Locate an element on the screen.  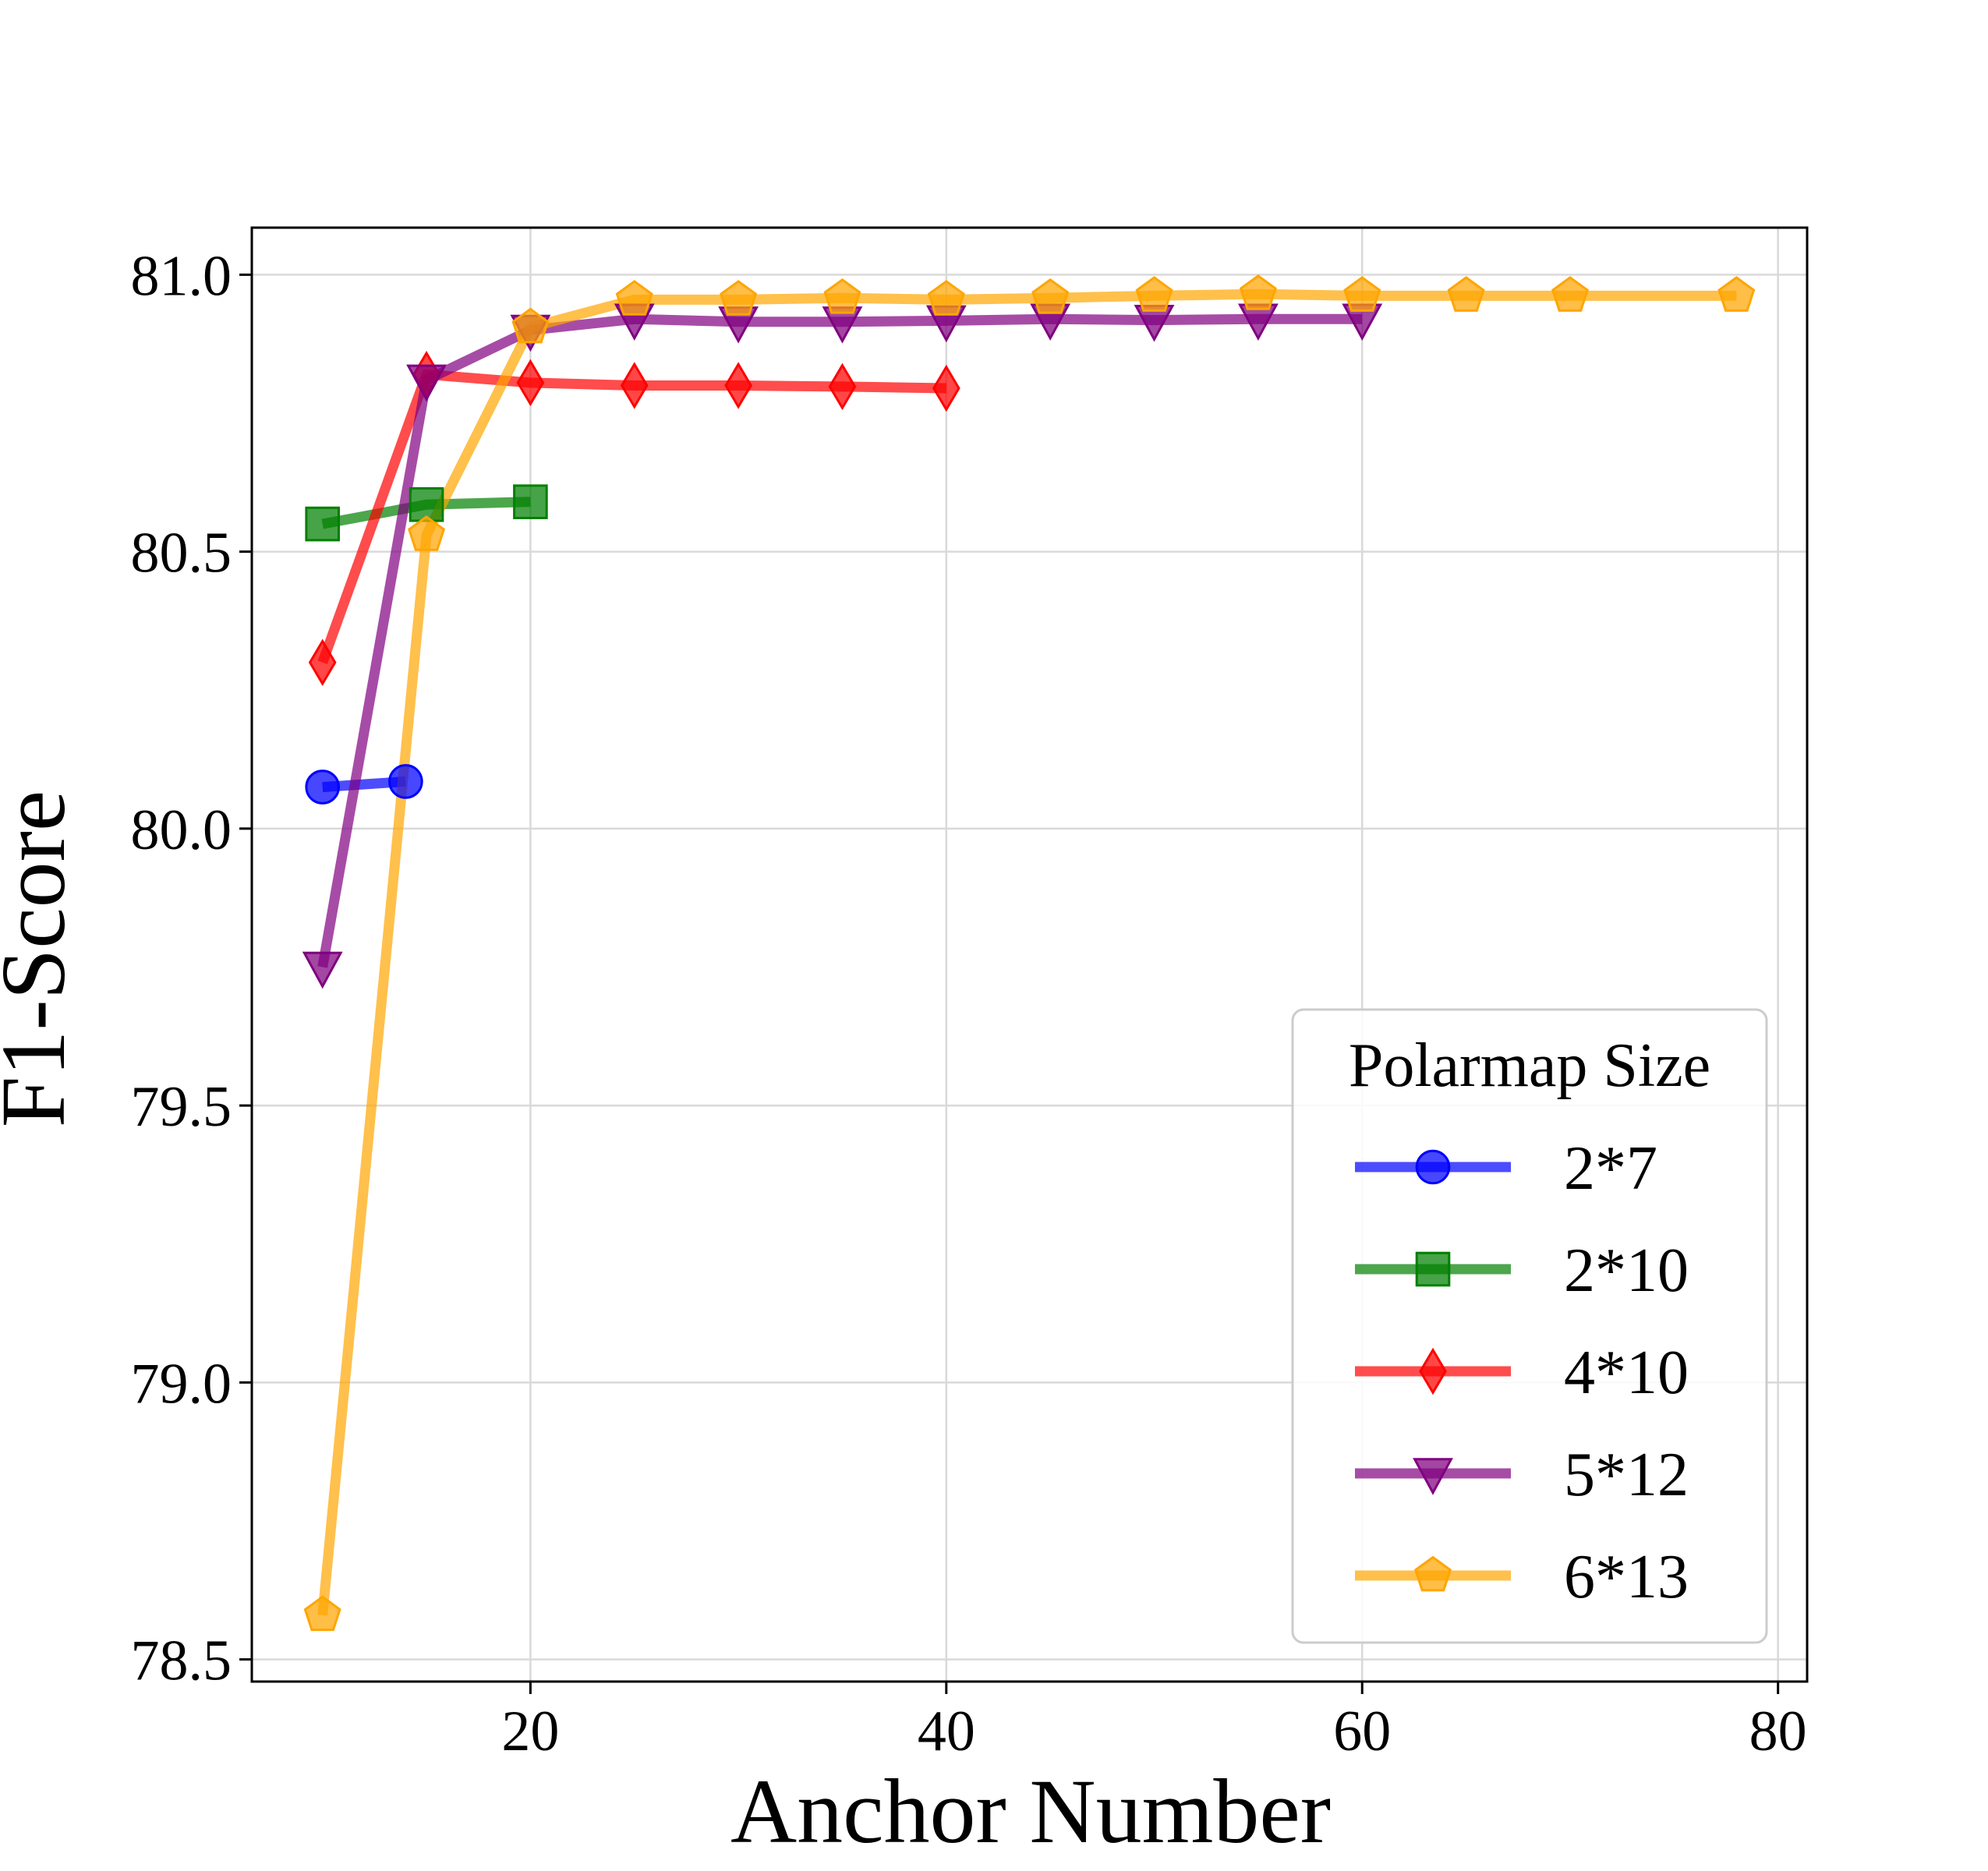
legend-box is located at coordinates (1529, 1326).